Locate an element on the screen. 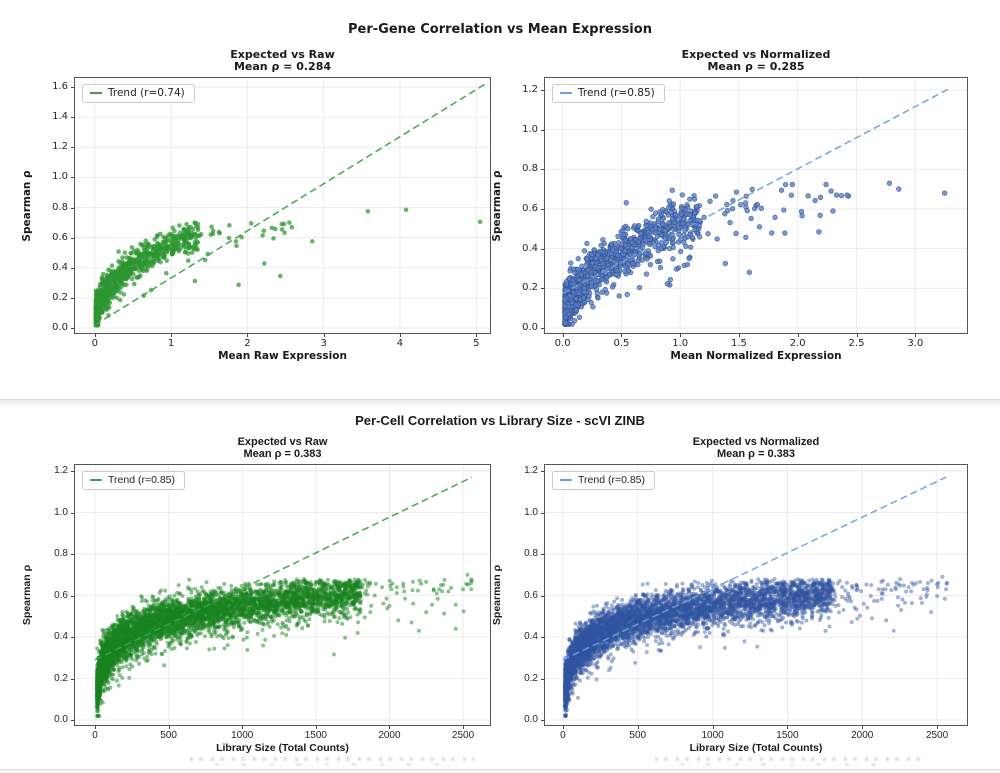  x-tick-label: 0.5 is located at coordinates (621, 343).